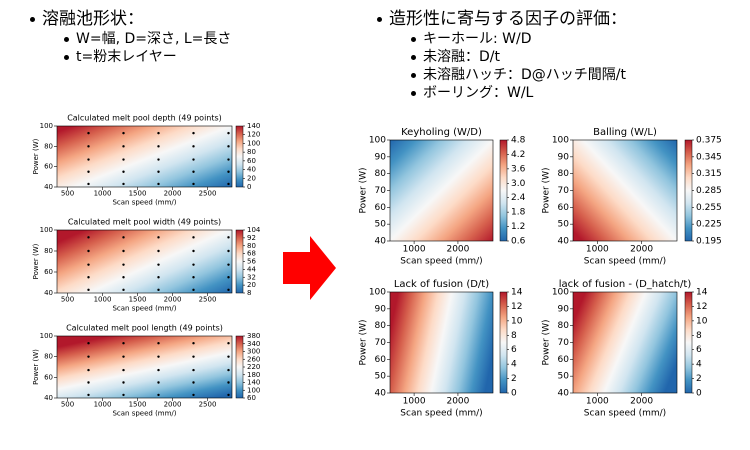  What do you see at coordinates (441, 132) in the screenshot?
I see `chart-title: Keyholing (W/D)` at bounding box center [441, 132].